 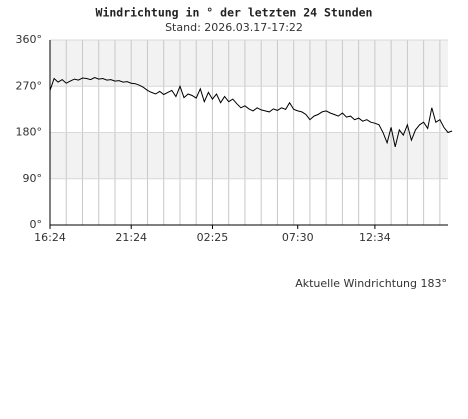 What do you see at coordinates (375, 237) in the screenshot?
I see `x-tick-label: 12:34` at bounding box center [375, 237].